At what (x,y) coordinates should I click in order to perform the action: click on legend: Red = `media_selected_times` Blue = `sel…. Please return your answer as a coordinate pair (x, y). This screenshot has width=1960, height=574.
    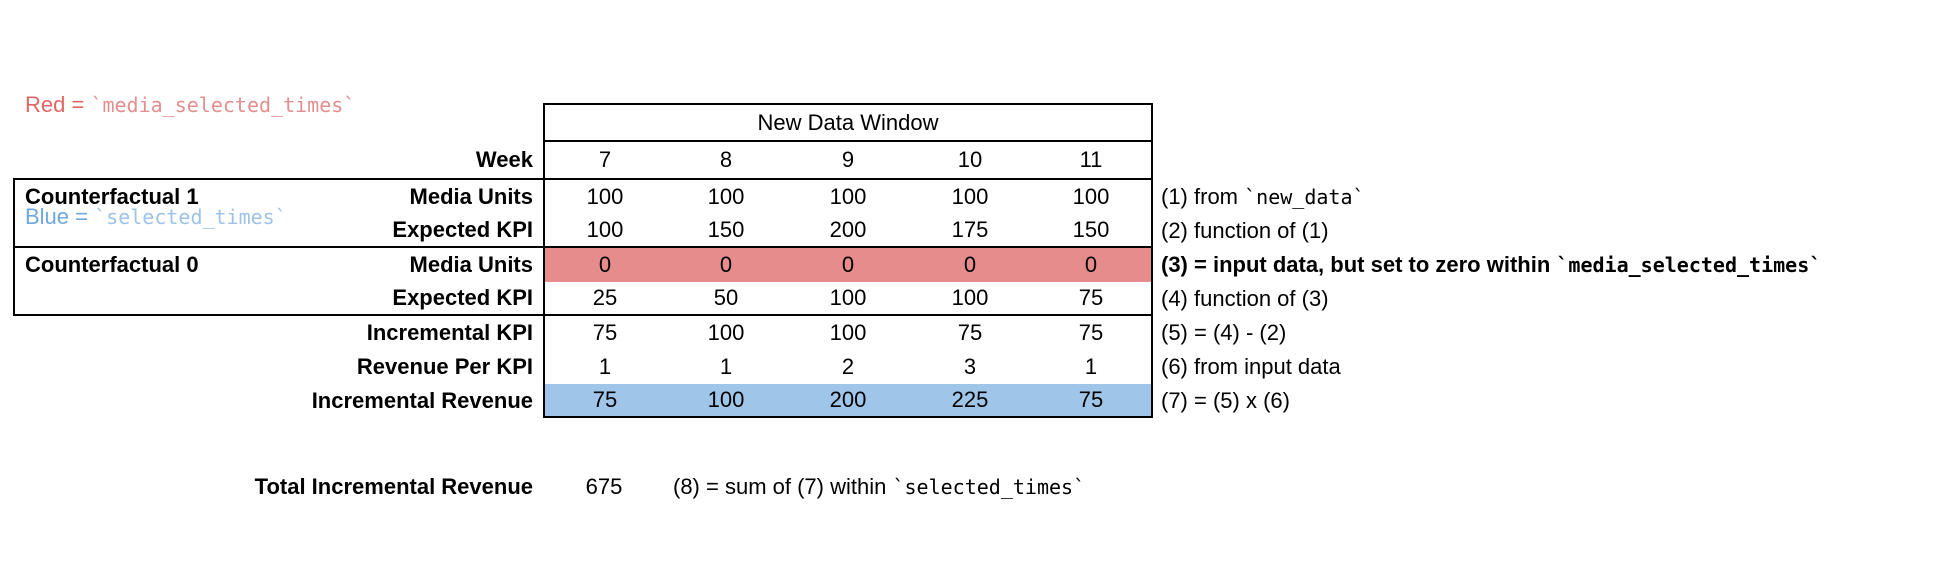
    Looking at the image, I should click on (190, 161).